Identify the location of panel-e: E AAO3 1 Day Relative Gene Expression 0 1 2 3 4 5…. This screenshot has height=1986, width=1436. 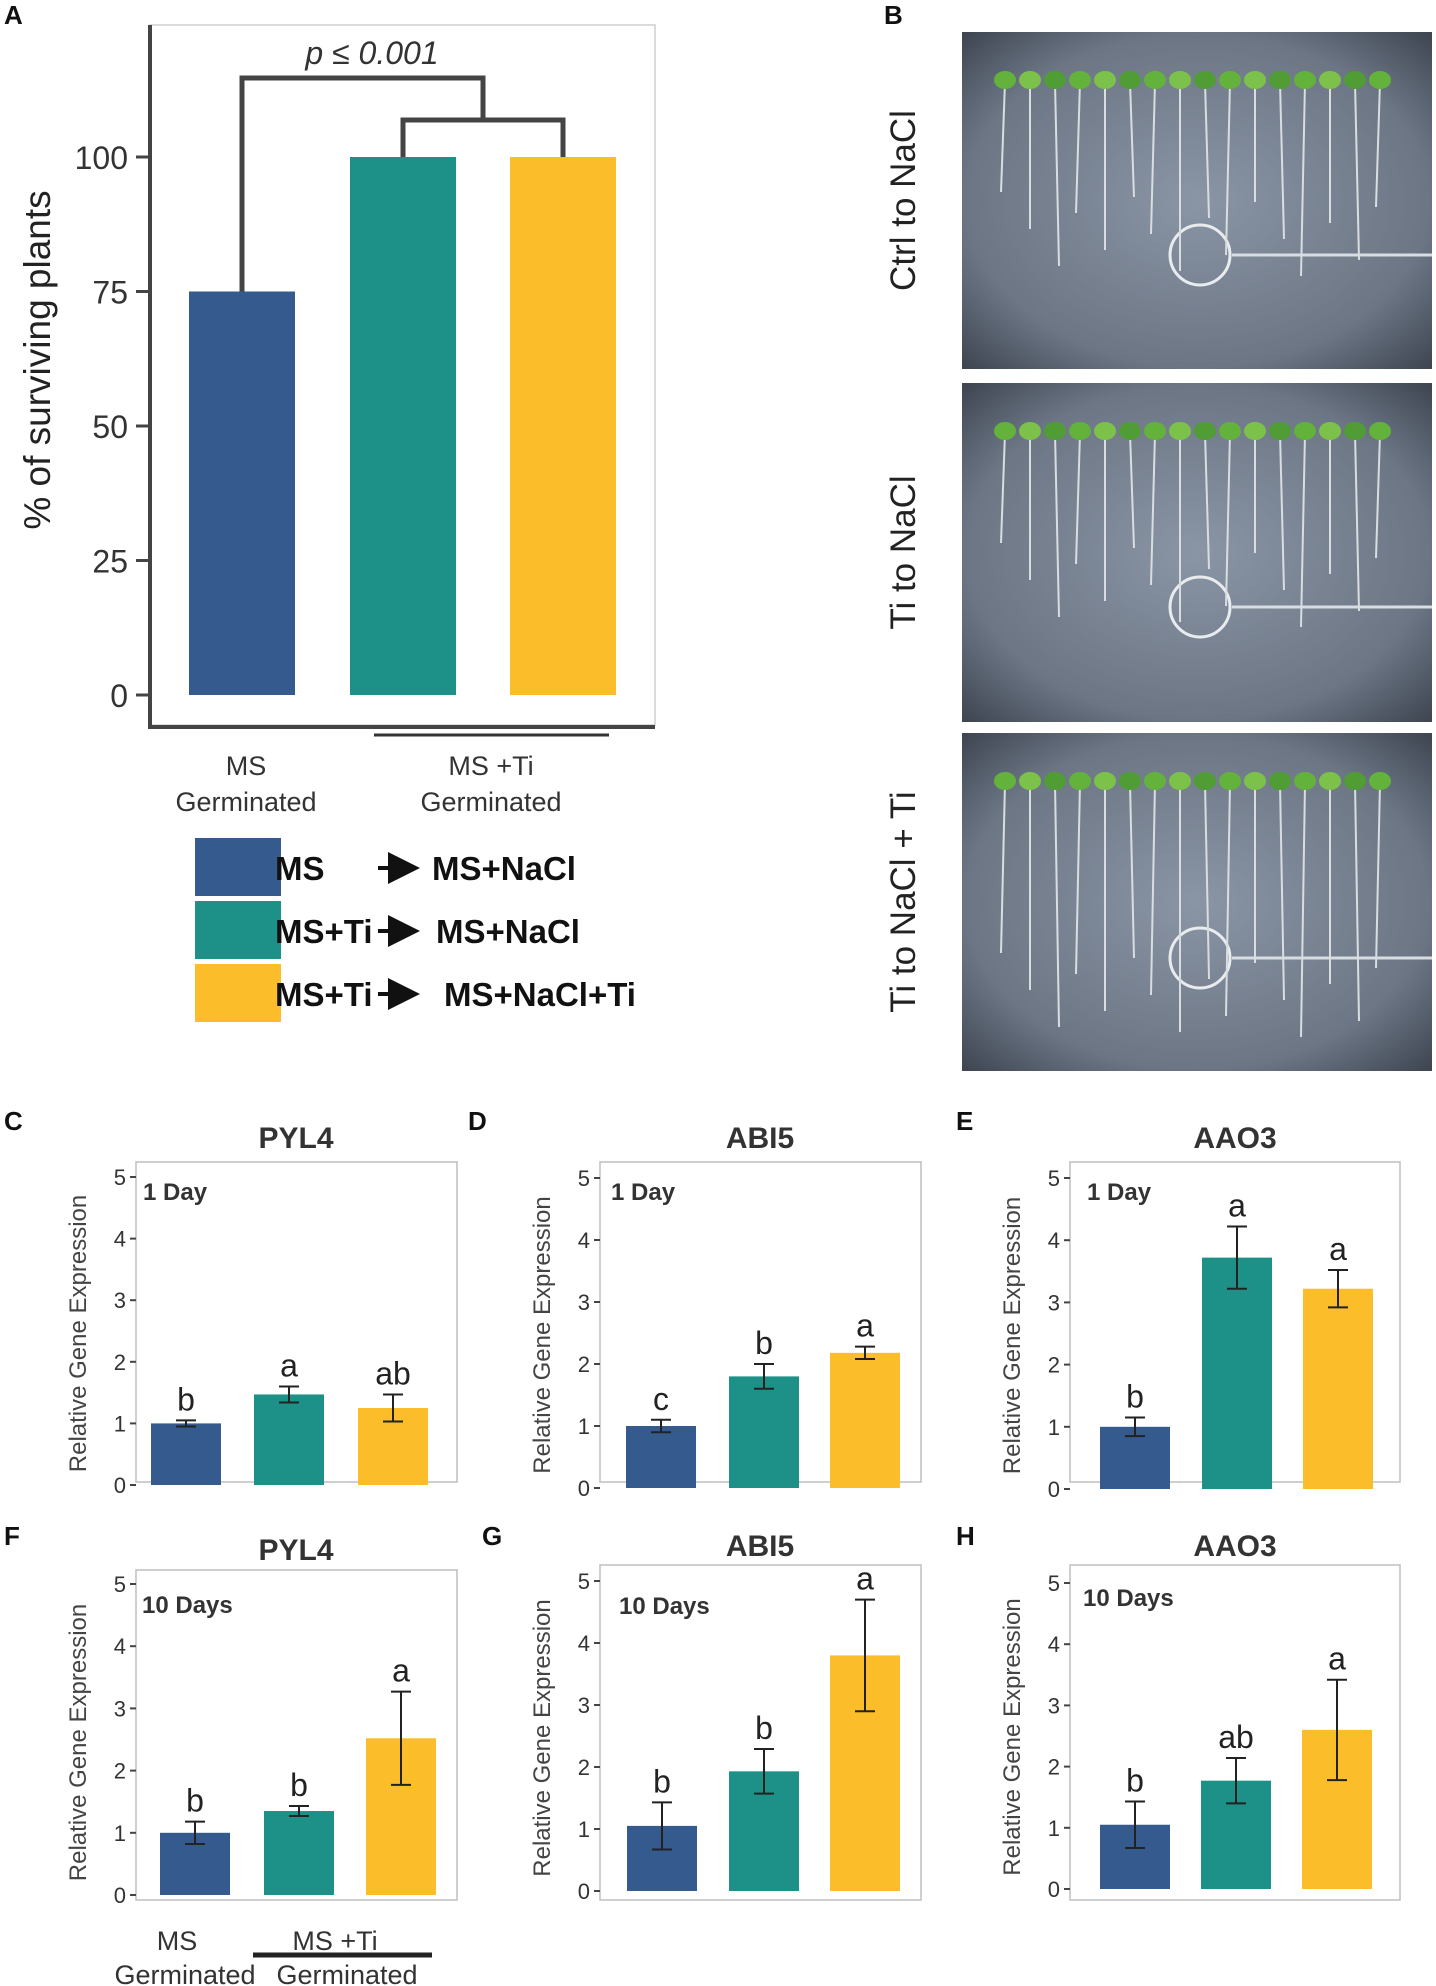
(1178, 1304).